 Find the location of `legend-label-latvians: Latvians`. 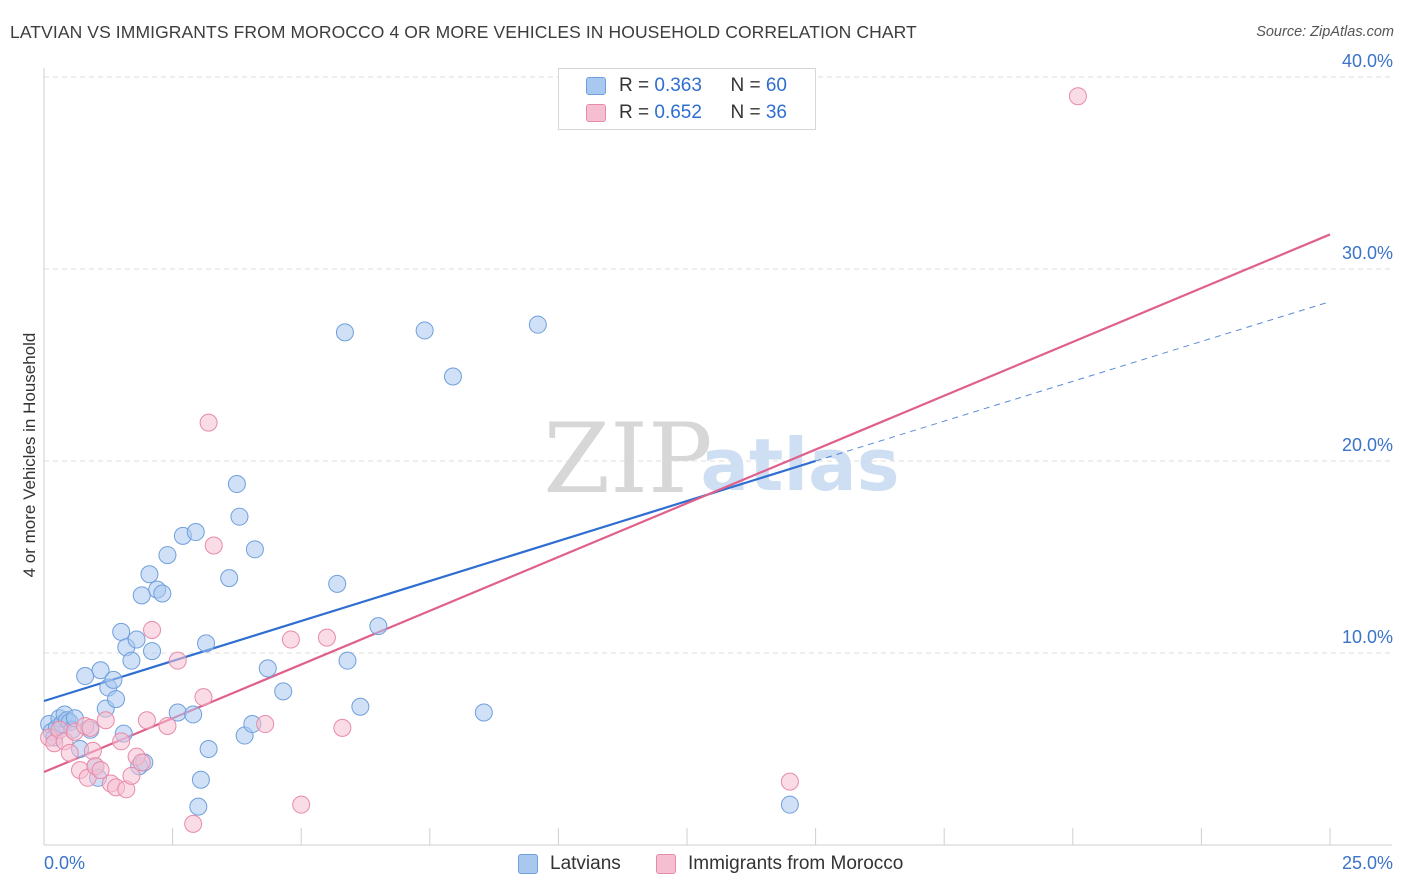

legend-label-latvians: Latvians is located at coordinates (585, 863).